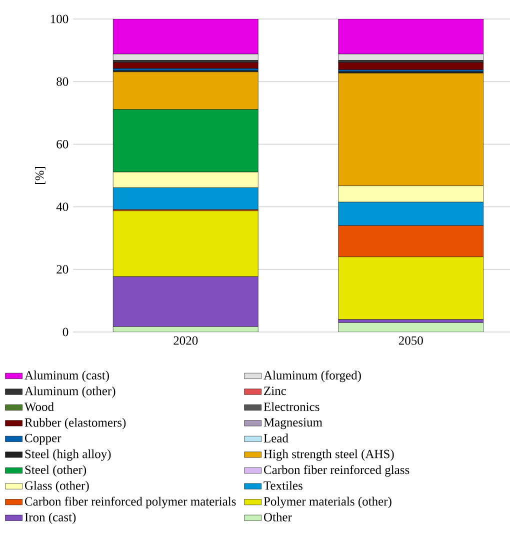  Describe the element at coordinates (43, 439) in the screenshot. I see `legend-label: Copper` at that location.